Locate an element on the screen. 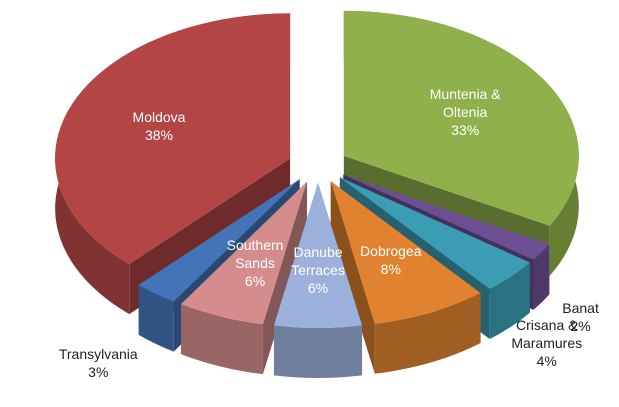  value-label: 8% is located at coordinates (390, 269).